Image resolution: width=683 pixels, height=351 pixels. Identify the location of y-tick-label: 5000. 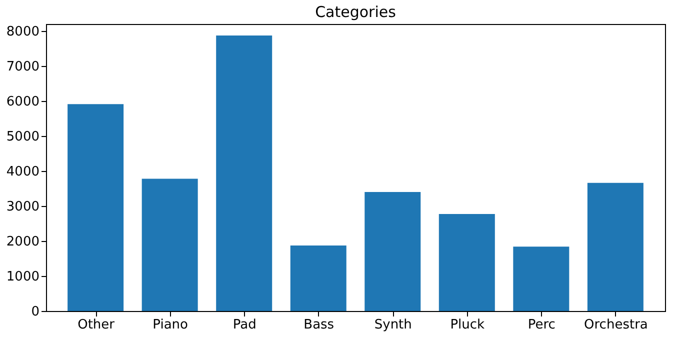
(23, 137).